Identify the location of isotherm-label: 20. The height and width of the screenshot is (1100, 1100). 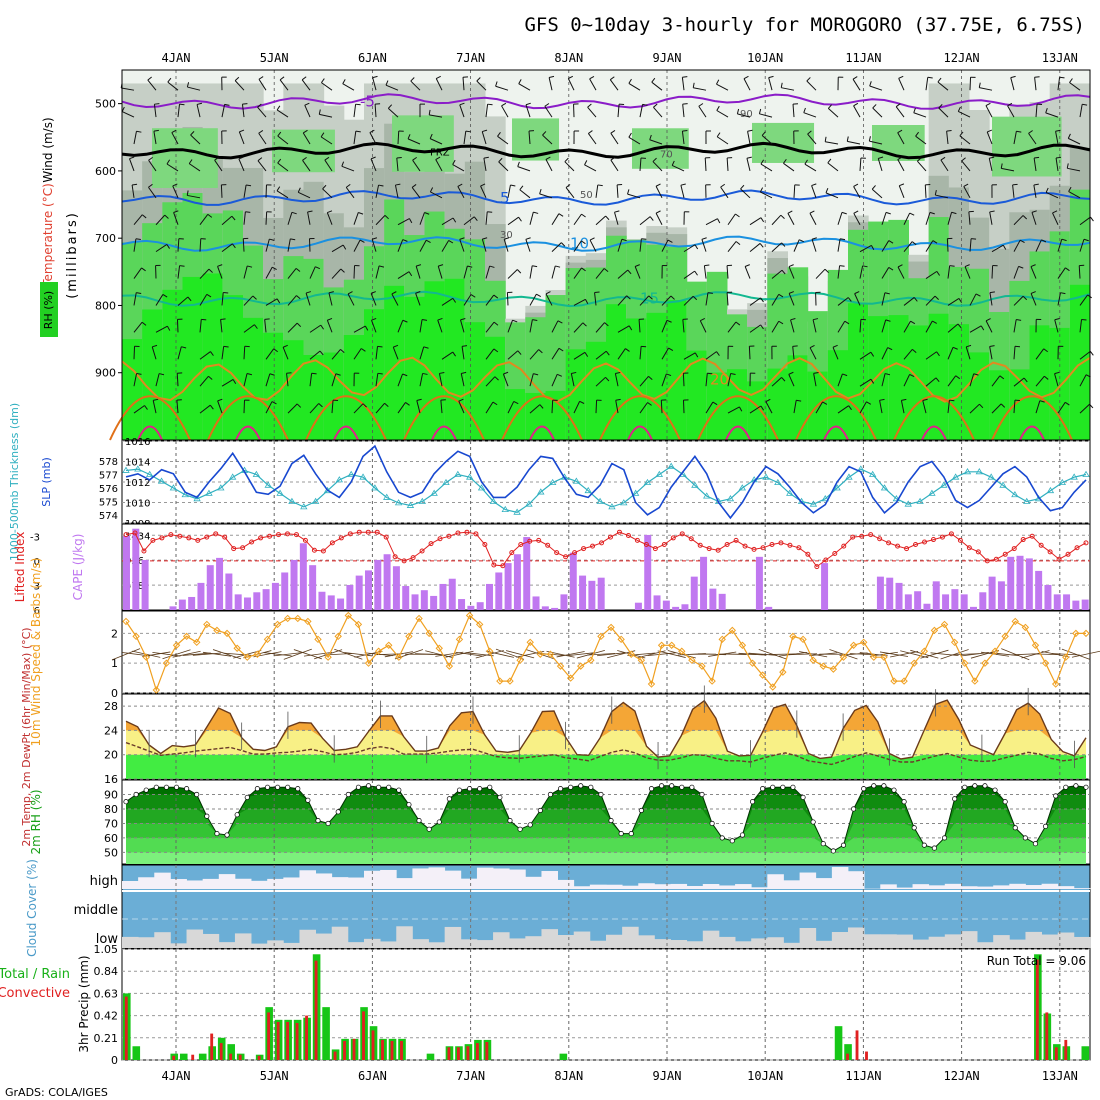
(719, 379).